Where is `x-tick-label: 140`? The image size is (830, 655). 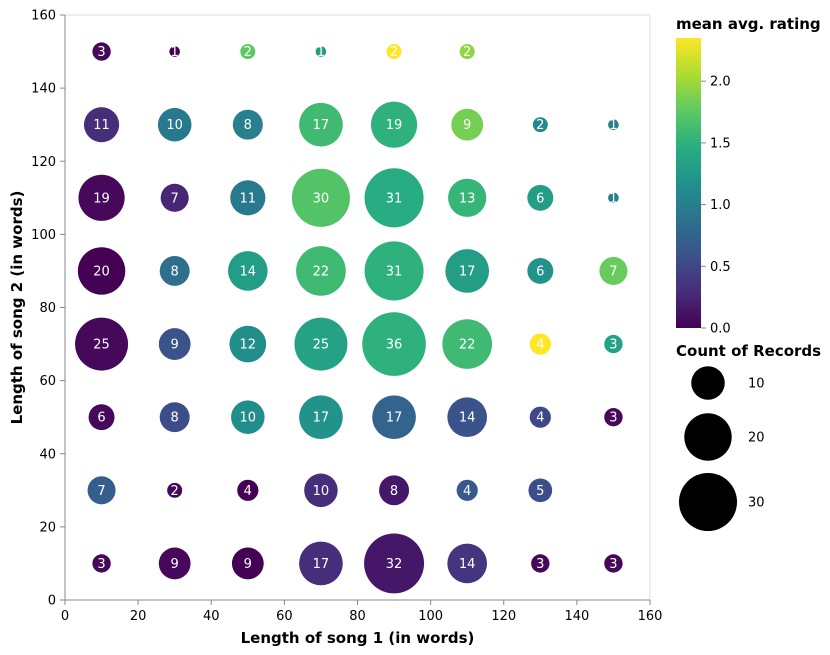
x-tick-label: 140 is located at coordinates (576, 616).